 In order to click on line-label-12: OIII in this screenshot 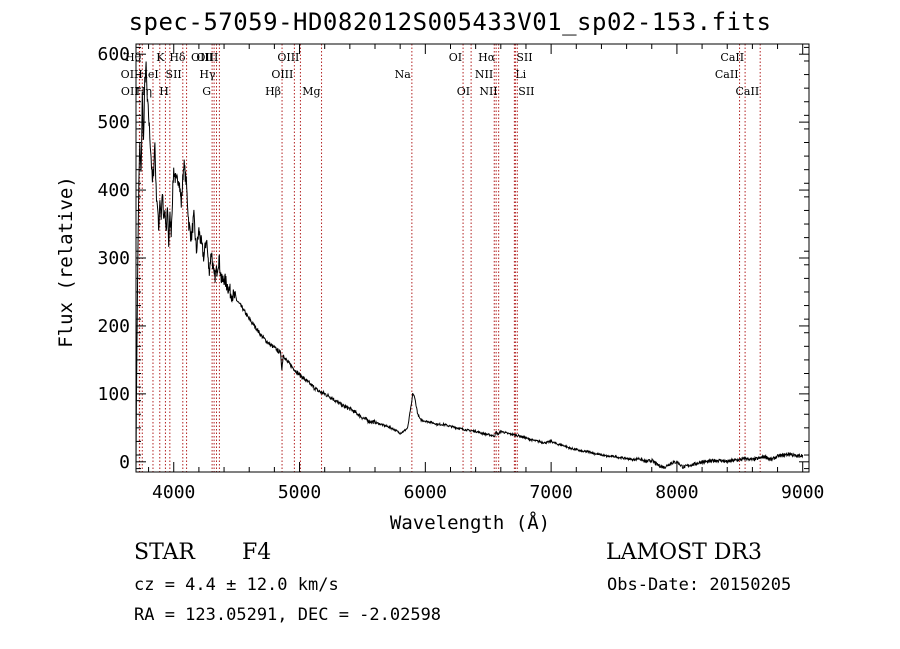, I will do `click(207, 57)`.